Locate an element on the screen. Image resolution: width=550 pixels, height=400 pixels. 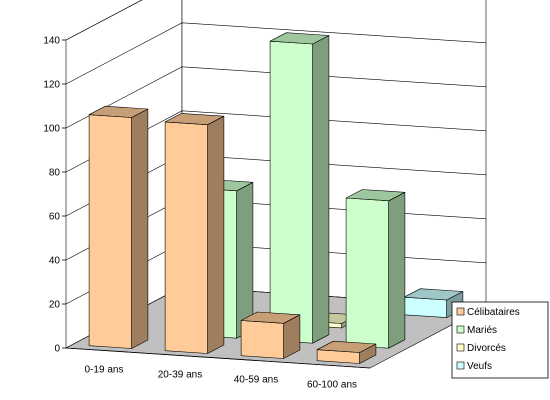
y-tick-label: 140 is located at coordinates (51, 41).